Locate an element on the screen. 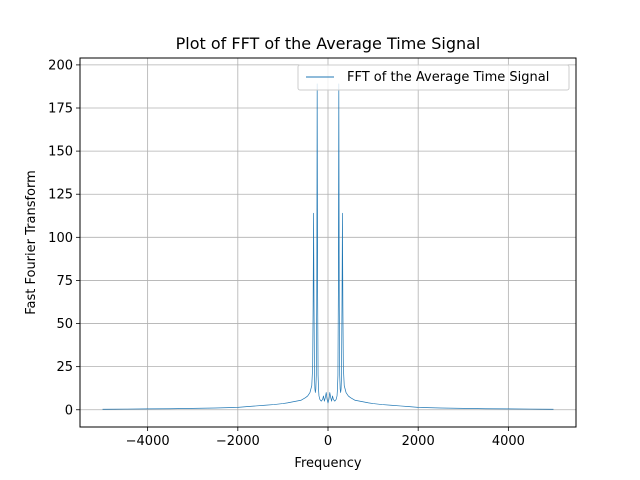 Image resolution: width=640 pixels, height=480 pixels. y-axis-ticks: 0 25 50 75 100 125 150 175 200 is located at coordinates (64, 238).